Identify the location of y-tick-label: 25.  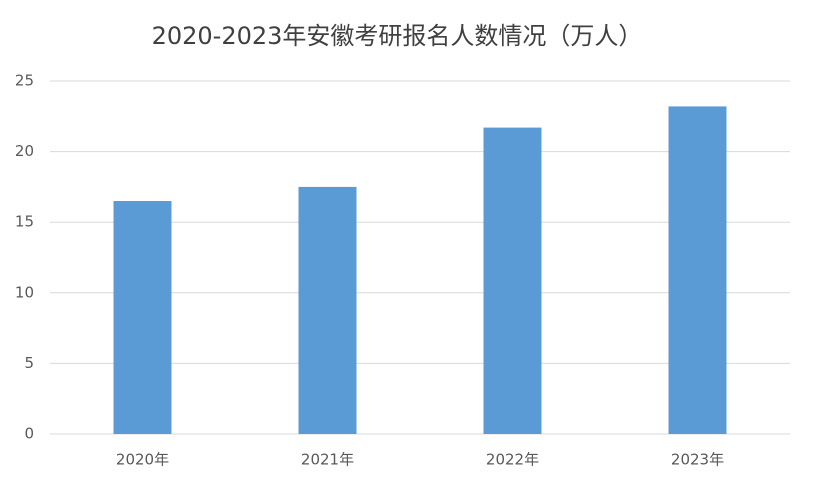
(24, 81).